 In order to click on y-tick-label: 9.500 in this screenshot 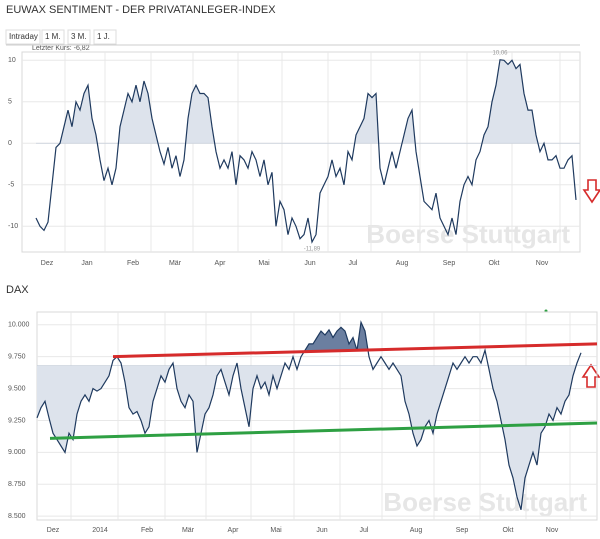, I will do `click(17, 388)`.